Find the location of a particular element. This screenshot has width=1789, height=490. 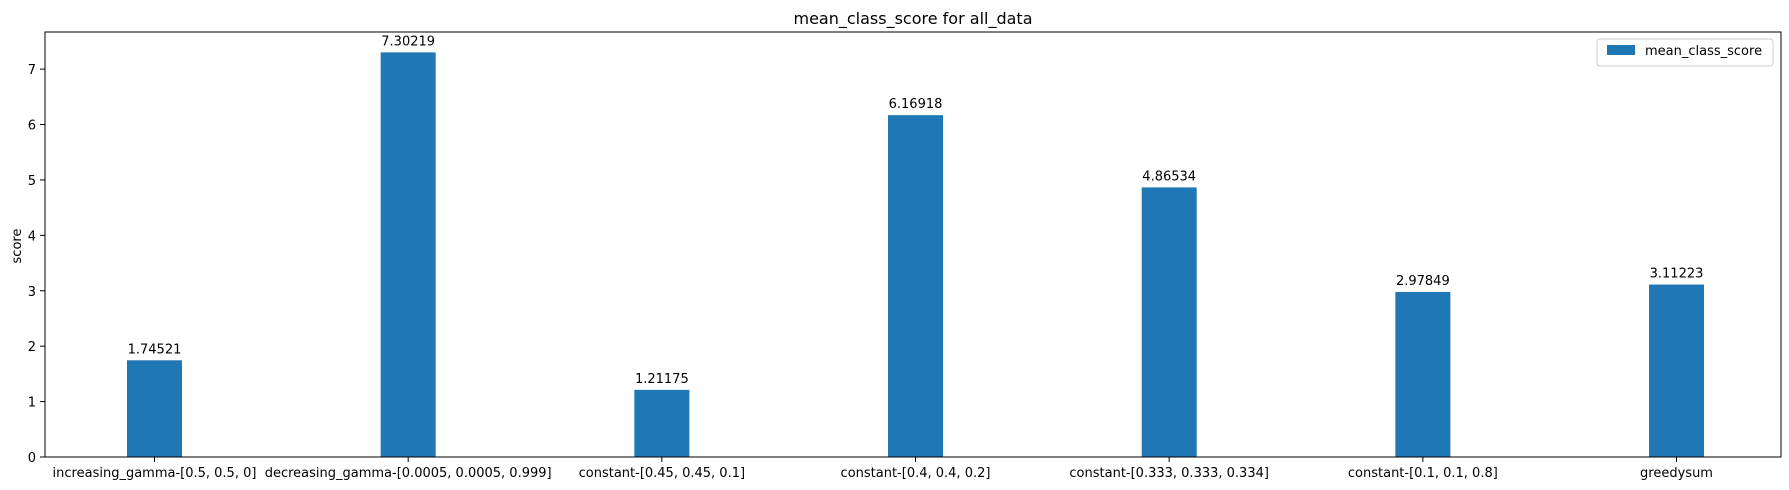

chart-title: mean_class_score for all_data is located at coordinates (913, 19).